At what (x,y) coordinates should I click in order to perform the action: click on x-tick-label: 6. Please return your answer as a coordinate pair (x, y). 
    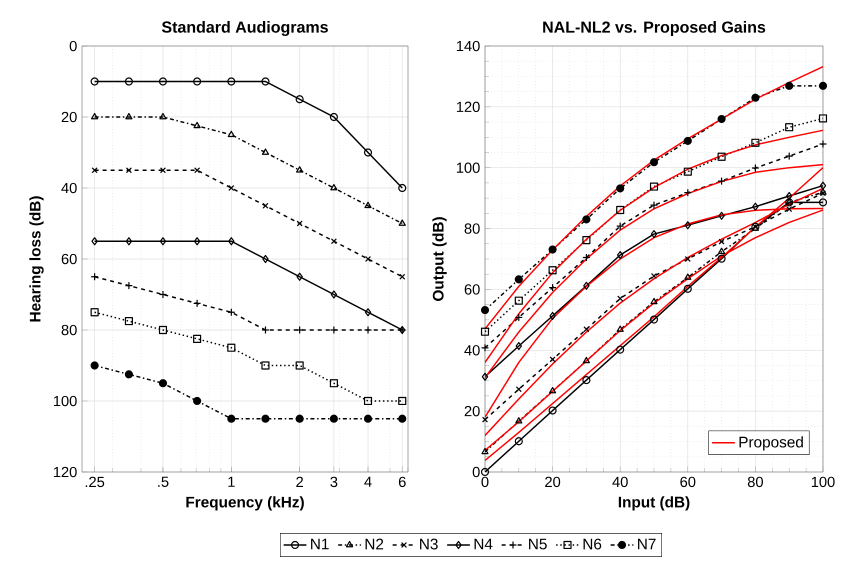
    Looking at the image, I should click on (402, 482).